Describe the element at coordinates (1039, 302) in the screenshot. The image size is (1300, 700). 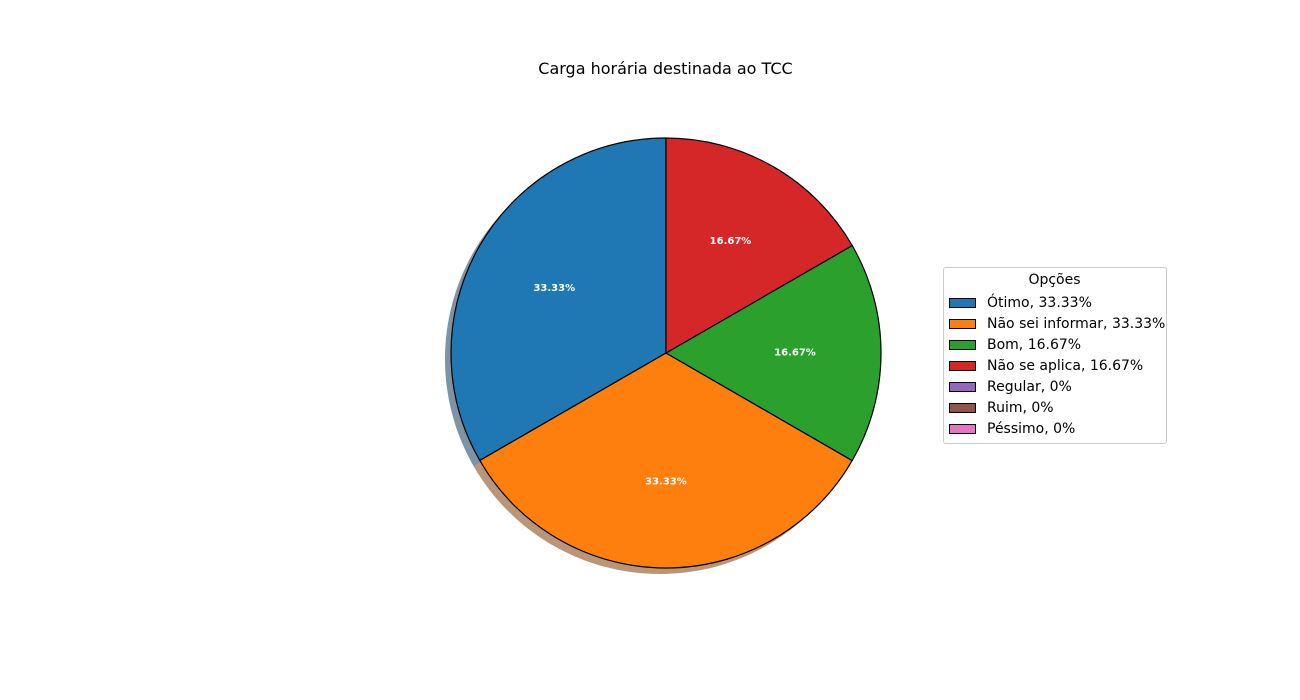
I see `legend-label-otimo: Ótimo, 33.33%` at that location.